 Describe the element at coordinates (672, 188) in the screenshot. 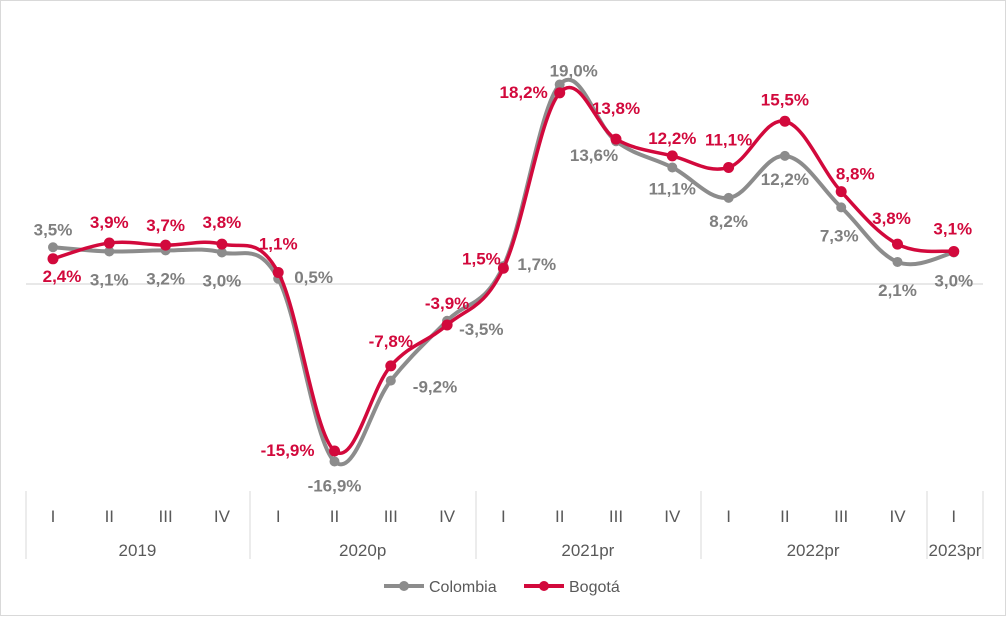

I see `data-label-colombia: 11,1%` at that location.